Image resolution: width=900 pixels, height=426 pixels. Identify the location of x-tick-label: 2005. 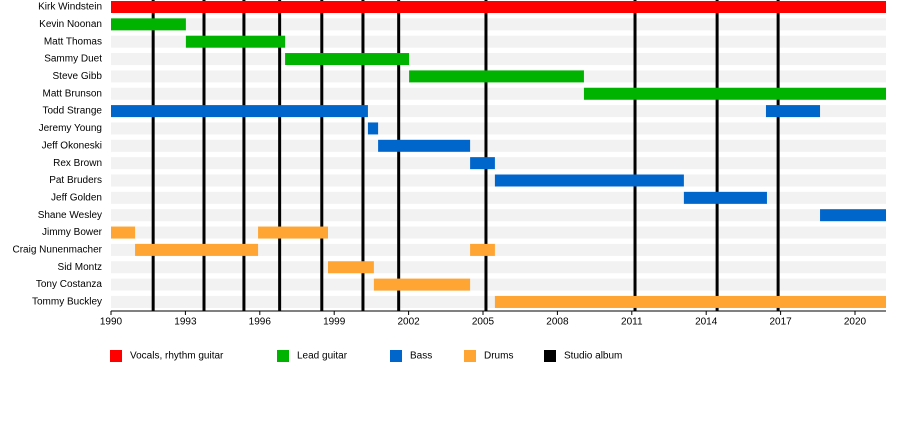
(483, 322).